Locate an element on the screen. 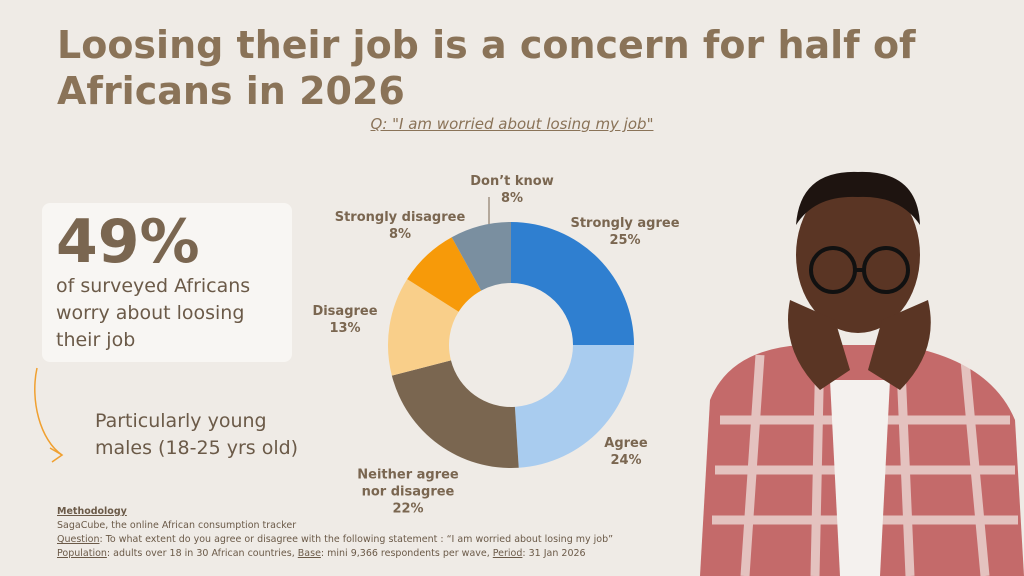 Image resolution: width=1024 pixels, height=576 pixels. methodology-text: : mini 9,366 respondents per wave, is located at coordinates (406, 553).